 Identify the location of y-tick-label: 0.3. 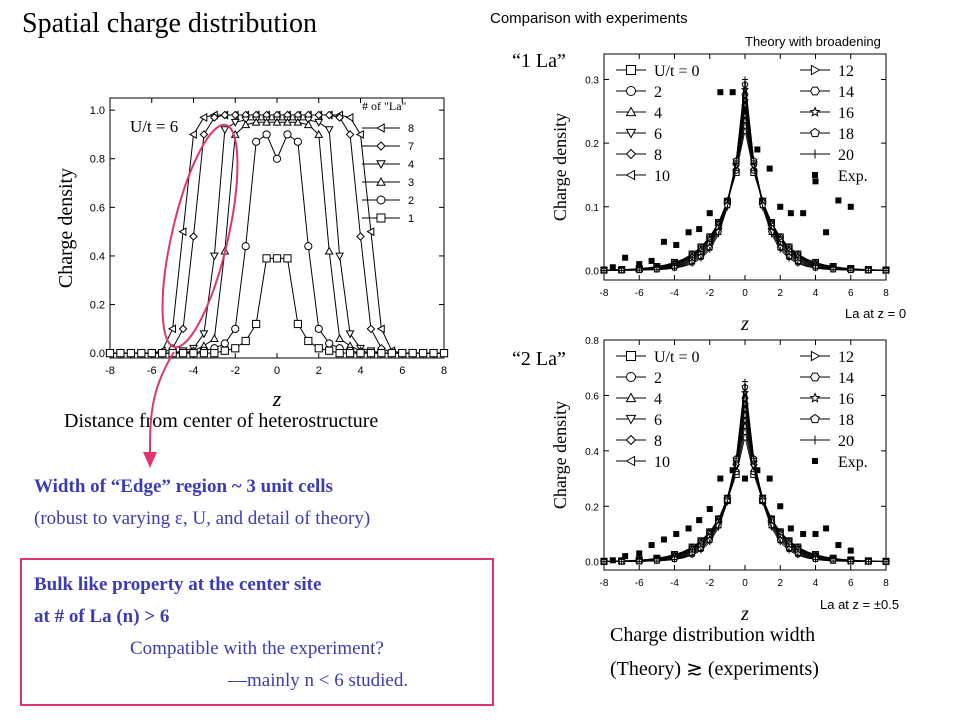
(592, 80).